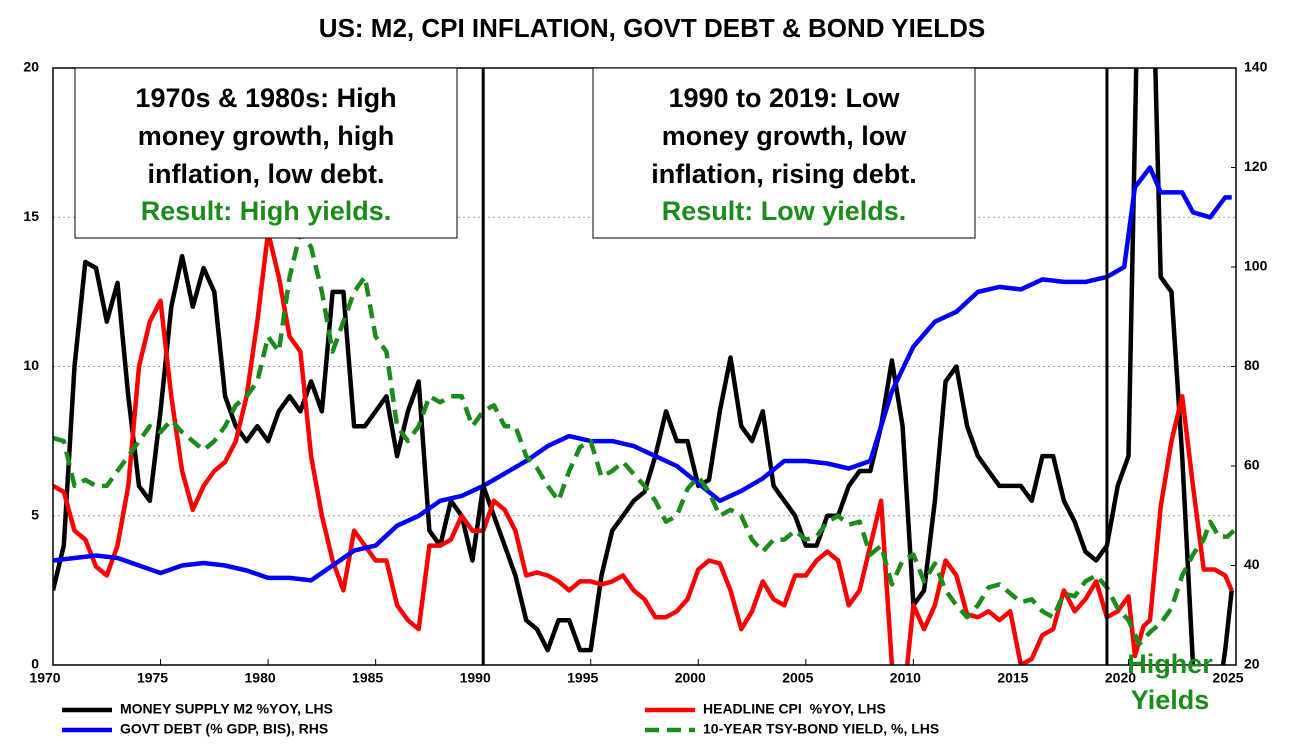 The width and height of the screenshot is (1304, 747). I want to click on legend-label: GOVT DEBT (% GDP, BIS), RHS, so click(224, 729).